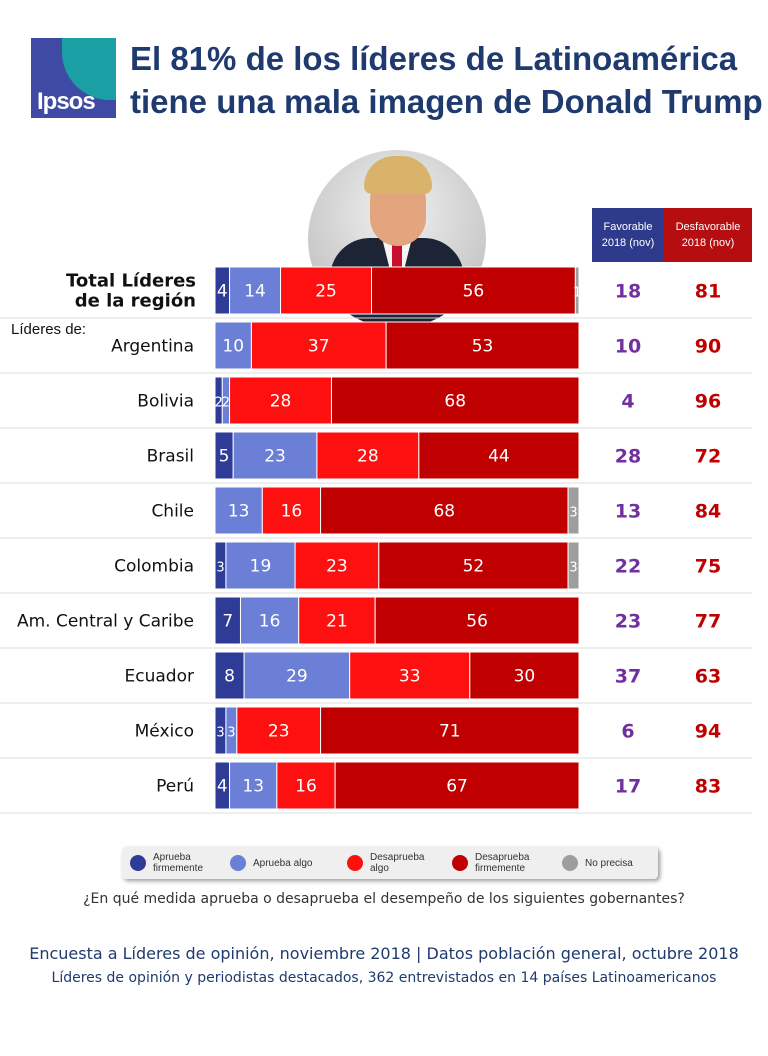 Image resolution: width=768 pixels, height=1056 pixels. What do you see at coordinates (159, 677) in the screenshot?
I see `category-label: Ecuador` at bounding box center [159, 677].